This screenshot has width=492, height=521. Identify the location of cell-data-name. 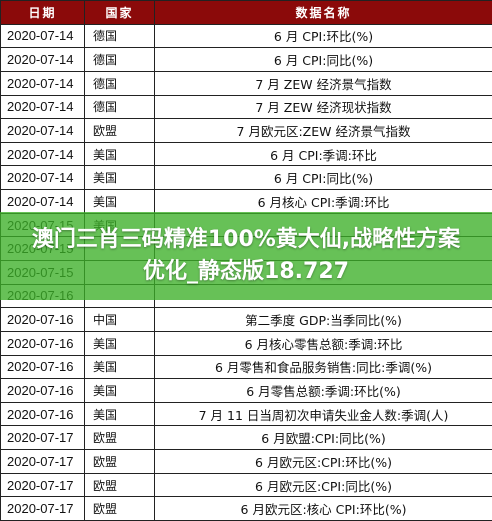
(323, 297).